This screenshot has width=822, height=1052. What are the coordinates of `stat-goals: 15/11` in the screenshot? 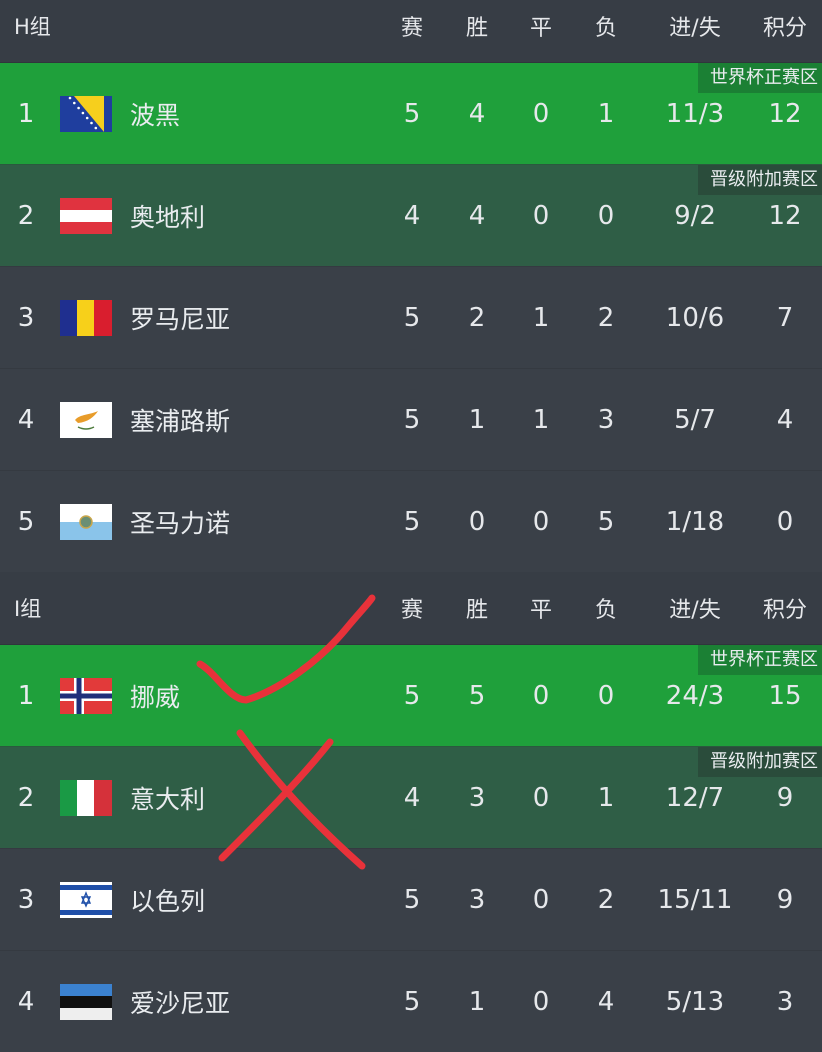 It's located at (695, 899).